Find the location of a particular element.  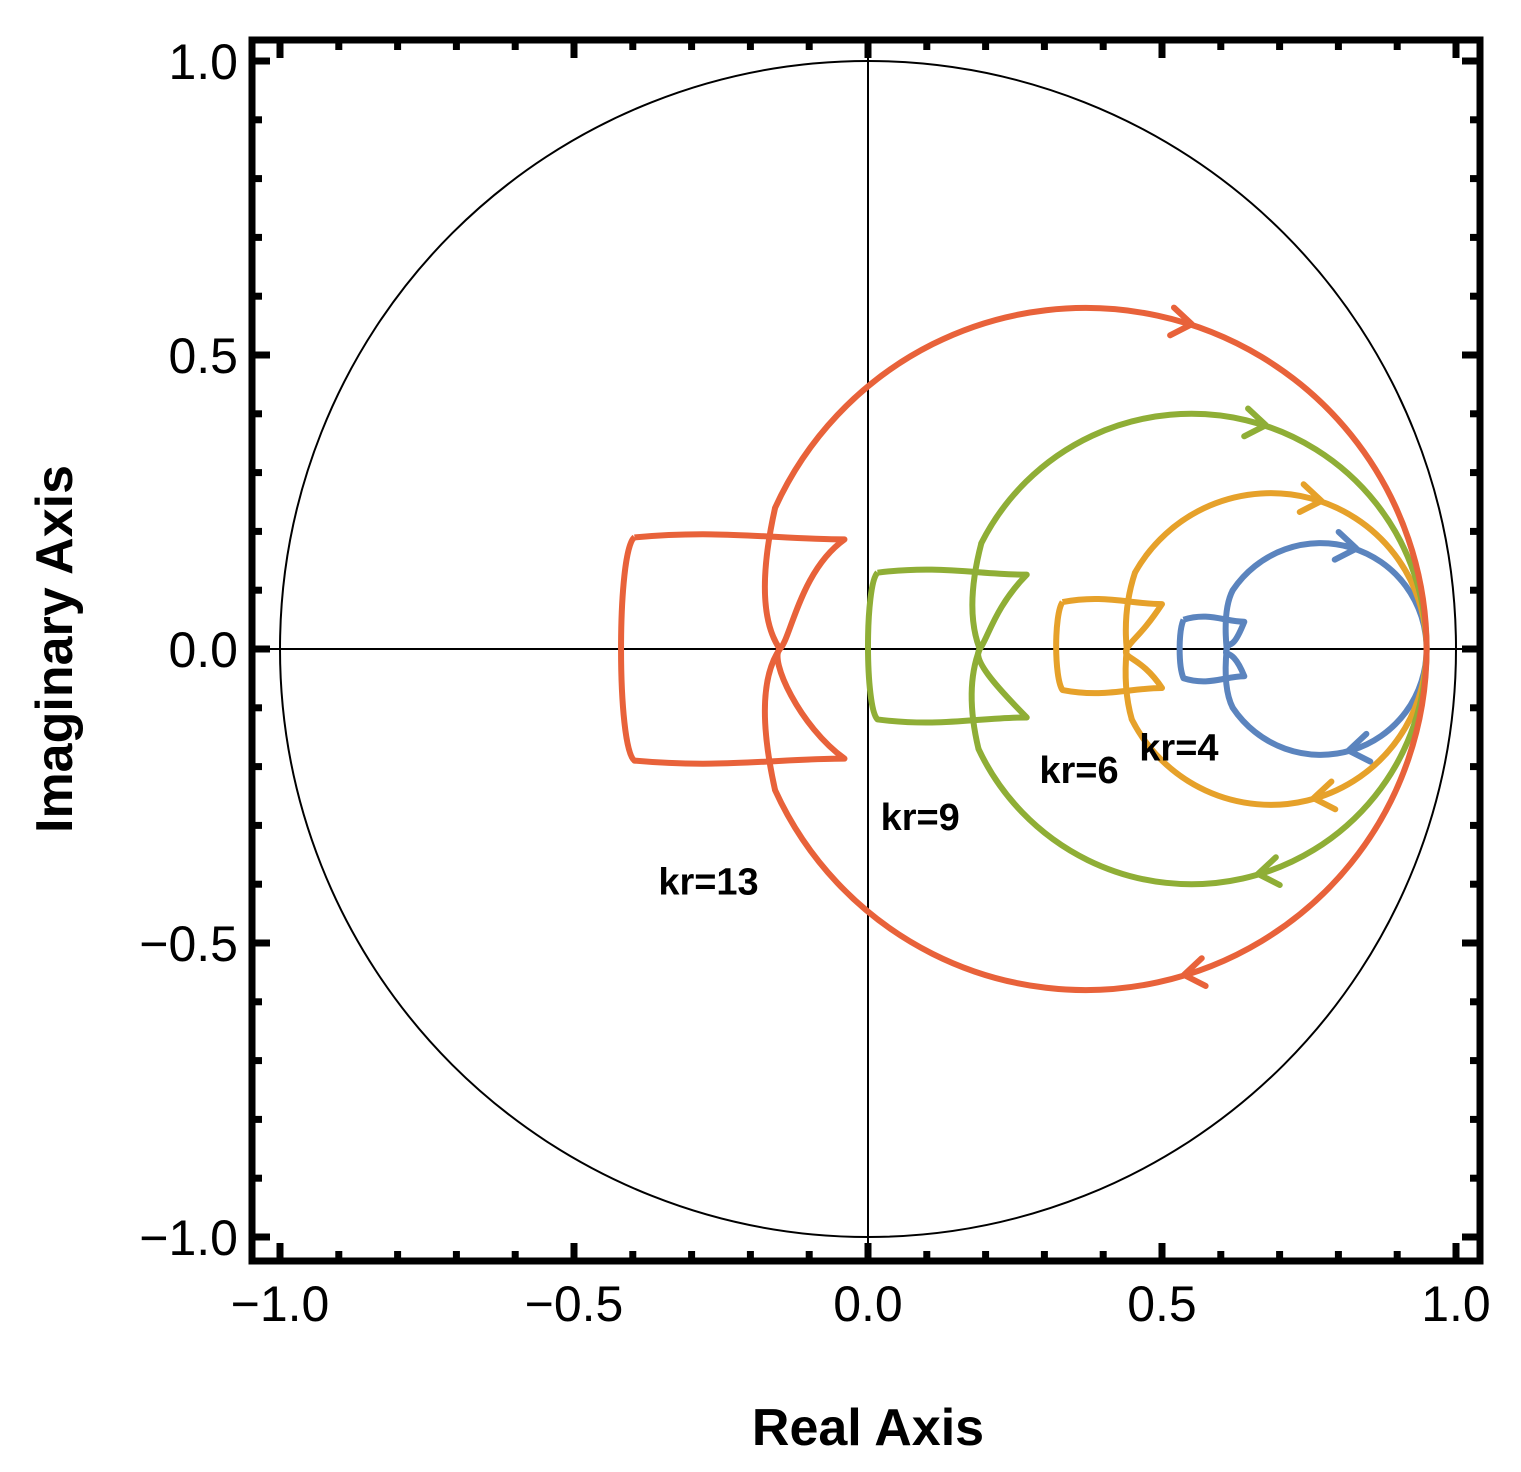

series-kr=13-lower-arc is located at coordinates (1101, 820).